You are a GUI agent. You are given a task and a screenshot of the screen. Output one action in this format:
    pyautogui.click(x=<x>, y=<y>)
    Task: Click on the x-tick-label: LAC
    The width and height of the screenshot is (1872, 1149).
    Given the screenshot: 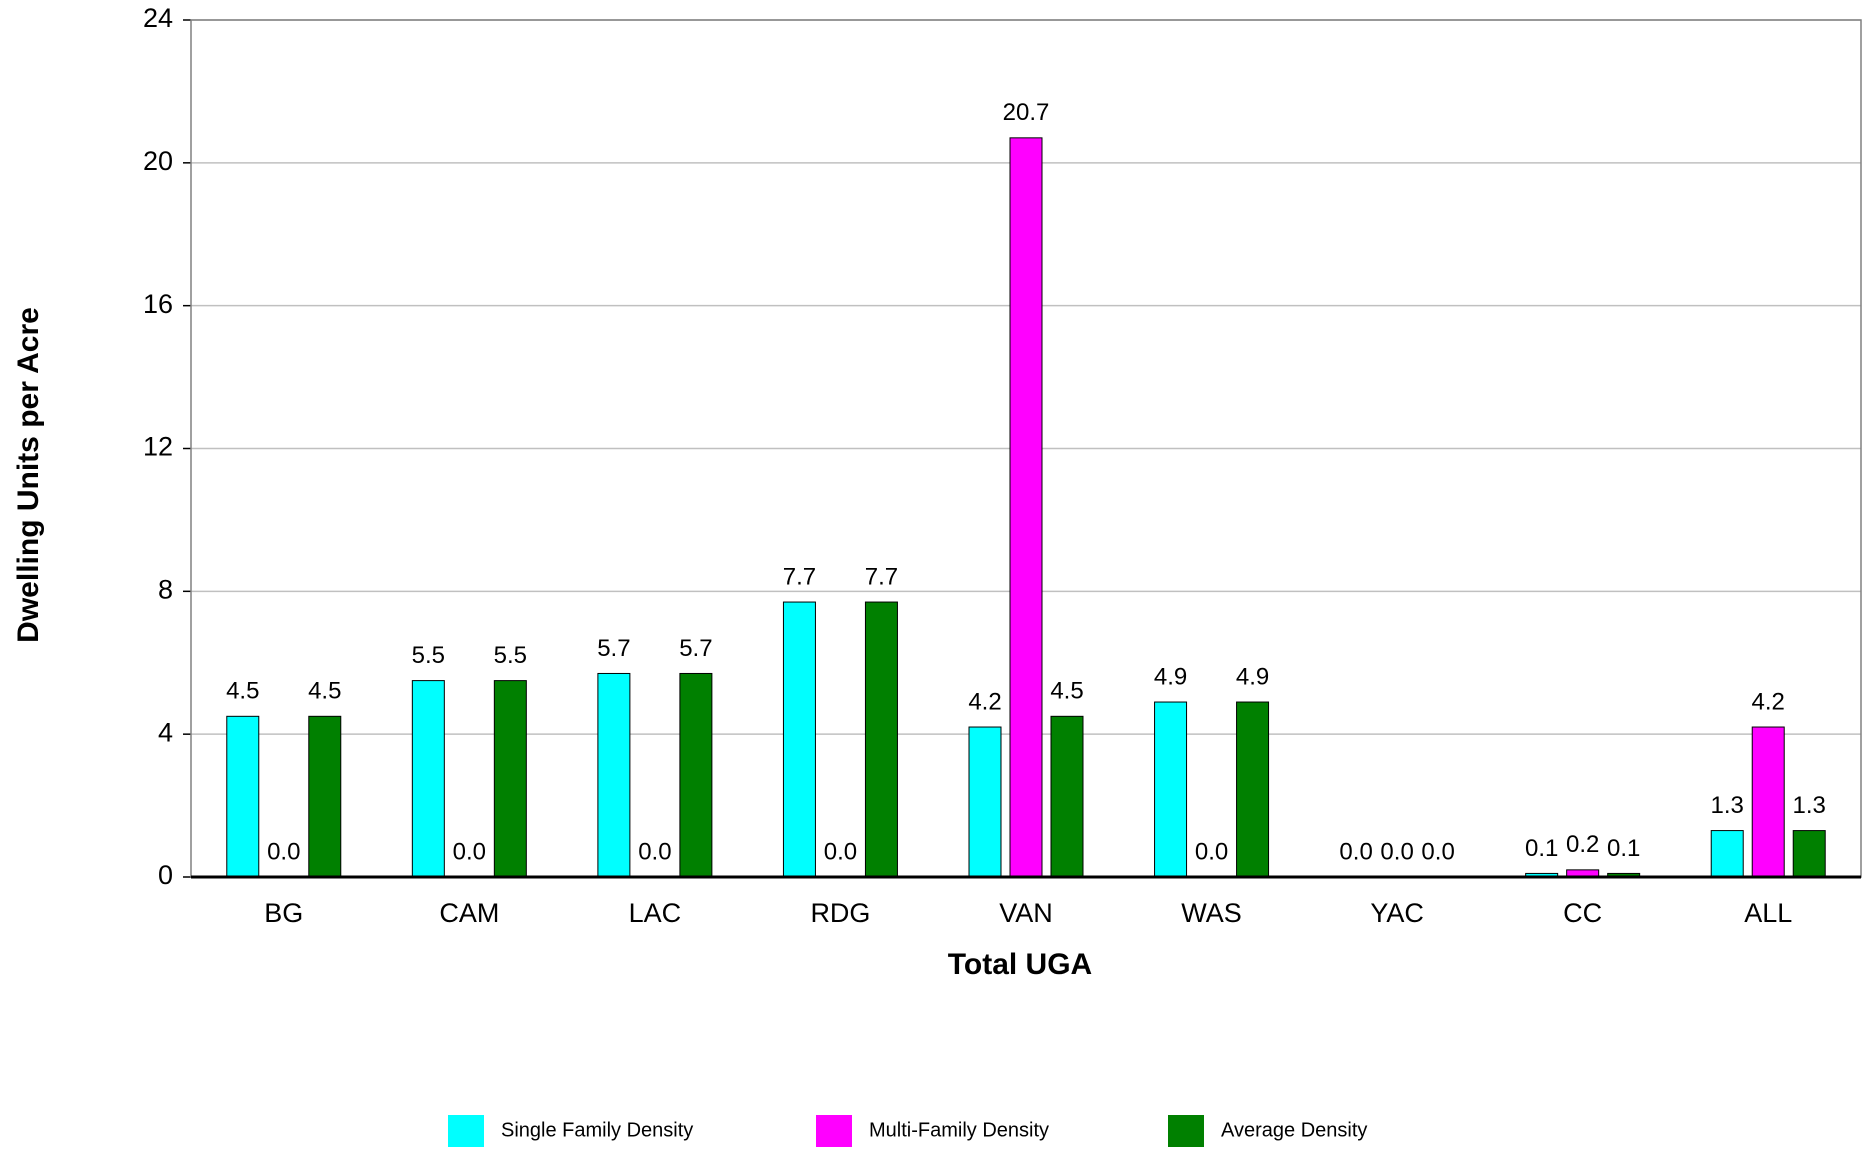 What is the action you would take?
    pyautogui.click(x=655, y=913)
    